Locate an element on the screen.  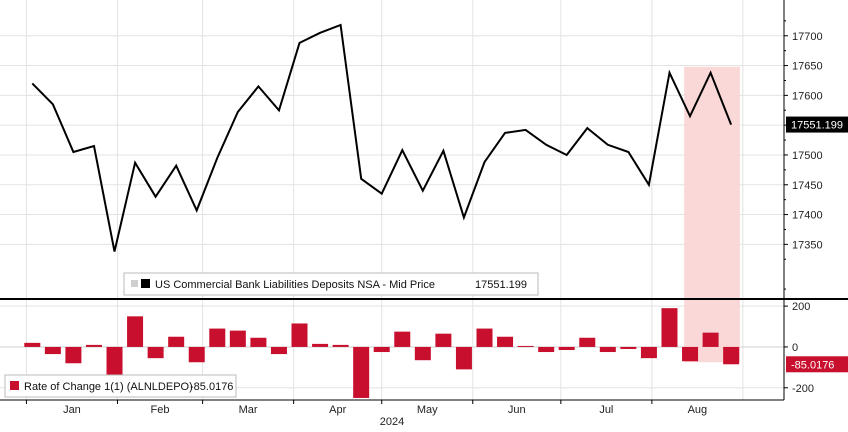
x-tick-label: Mar is located at coordinates (248, 410).